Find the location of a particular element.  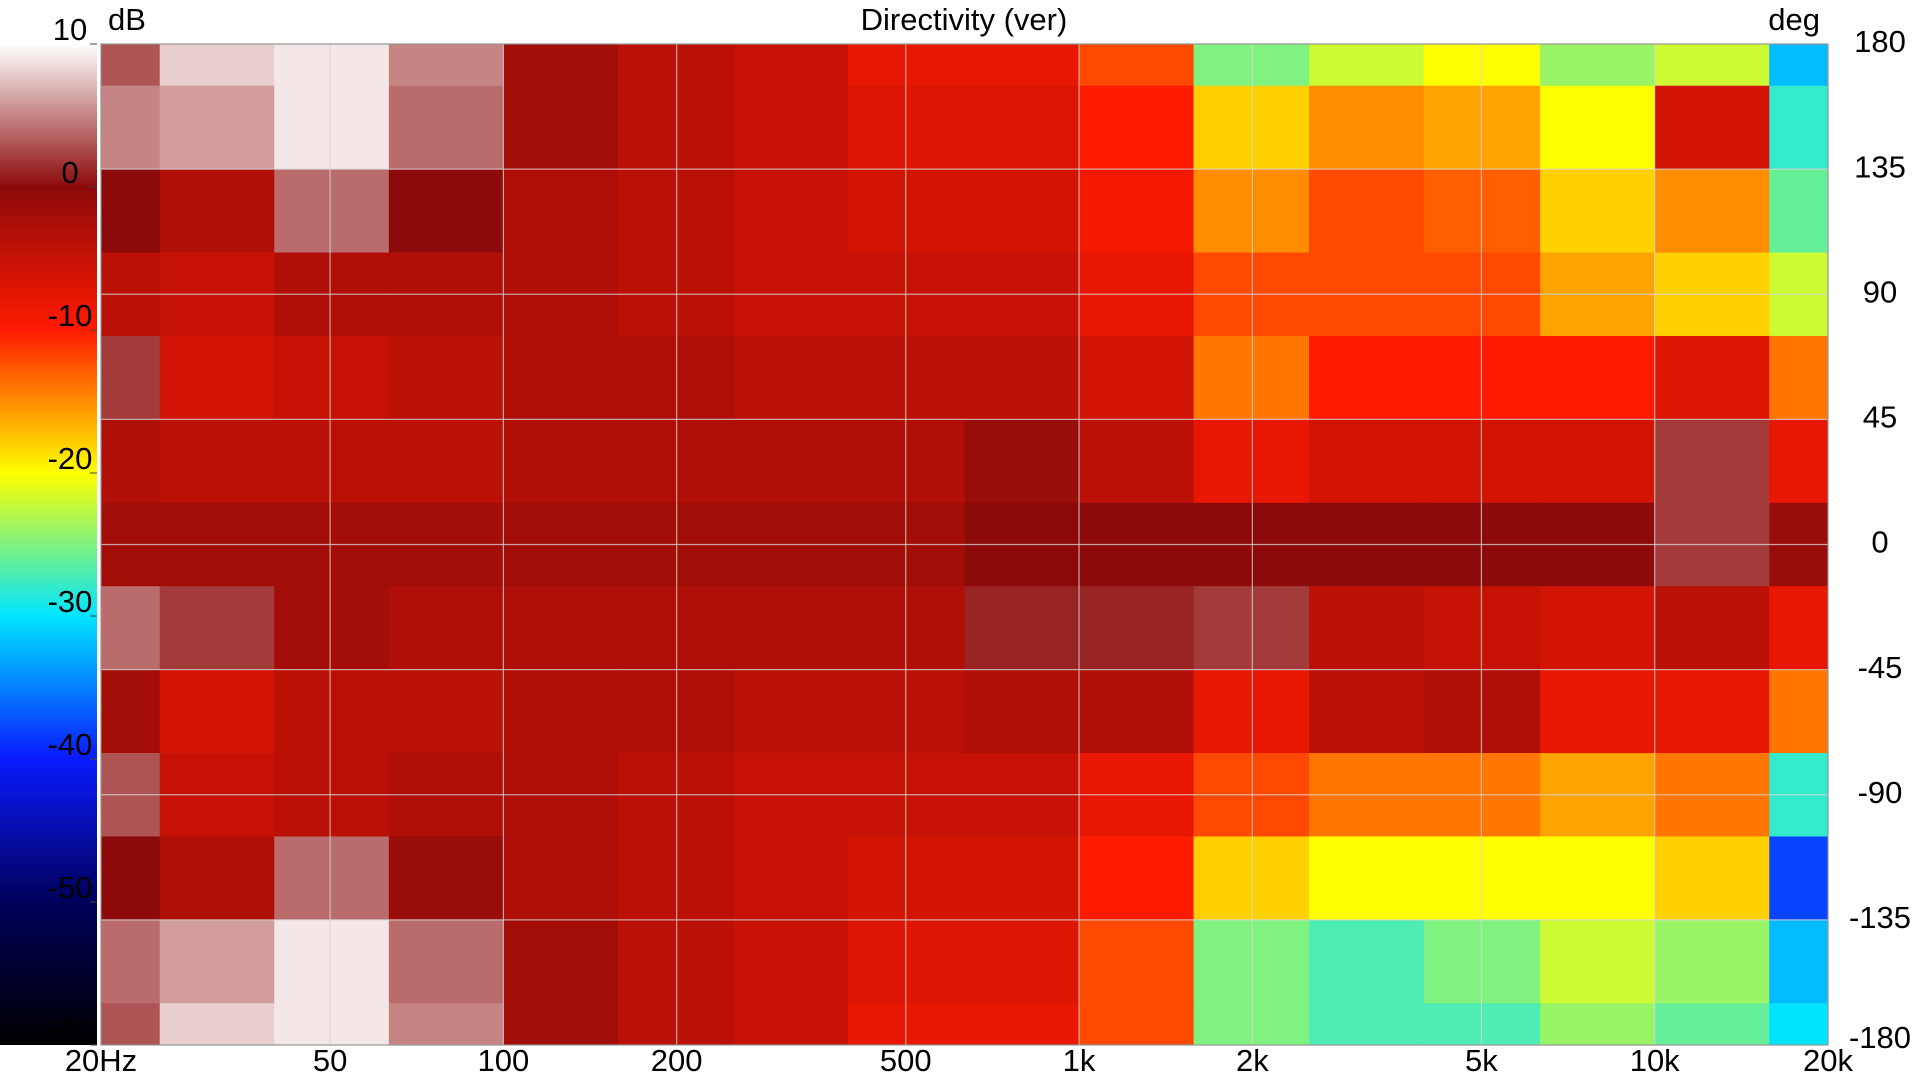

colorbar-label: 0 is located at coordinates (69, 172).